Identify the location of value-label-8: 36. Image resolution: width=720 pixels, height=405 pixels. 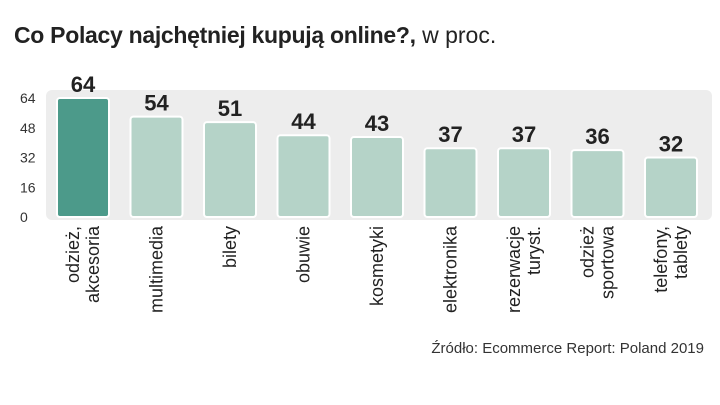
(597, 136).